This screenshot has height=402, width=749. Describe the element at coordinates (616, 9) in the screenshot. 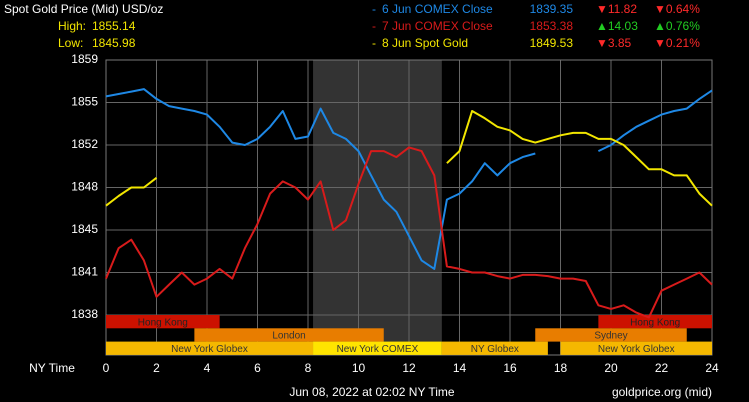

I see `legend-change: ▼11.82` at that location.